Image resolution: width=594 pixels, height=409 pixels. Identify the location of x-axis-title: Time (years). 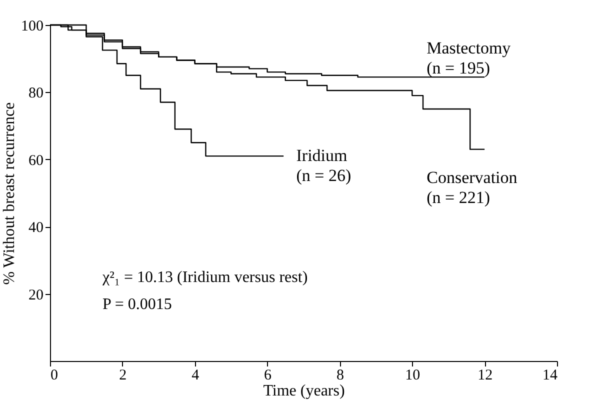
(304, 391).